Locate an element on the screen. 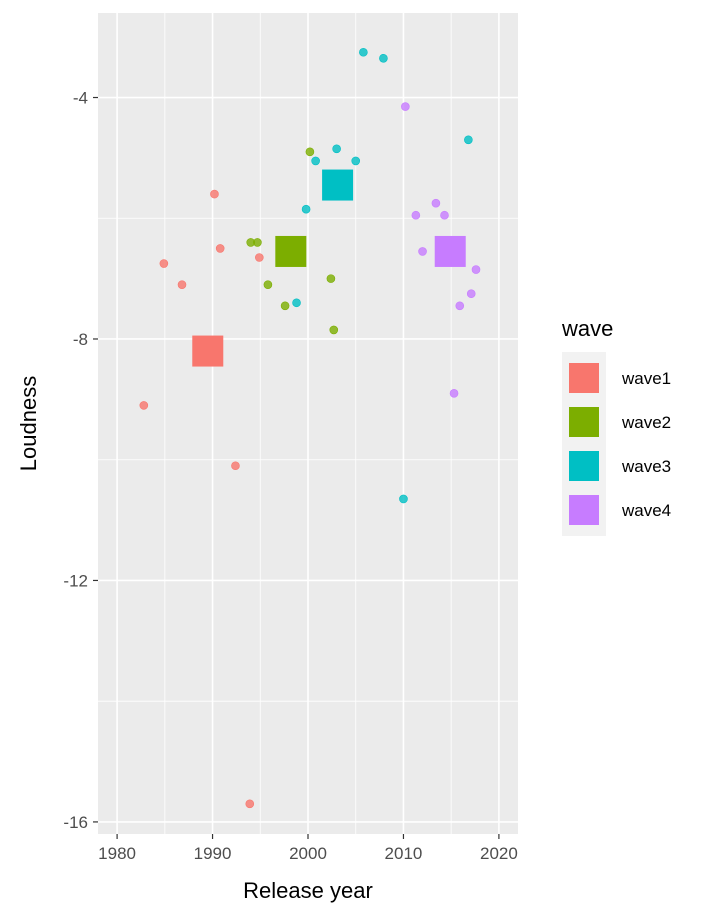 Image resolution: width=720 pixels, height=921 pixels. legend-items: wave1 wave2 wave3 wave4 is located at coordinates (620, 444).